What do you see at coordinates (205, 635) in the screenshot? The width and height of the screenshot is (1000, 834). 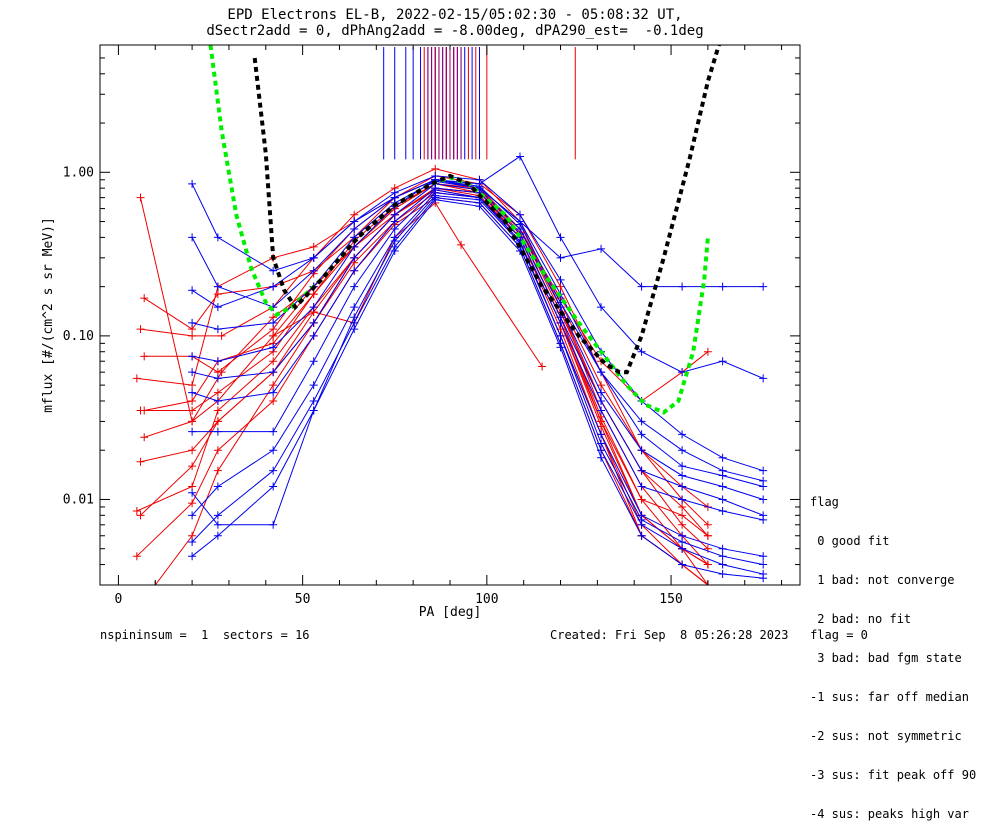 I see `footer-left: nspininsum = 1 sectors = 16` at bounding box center [205, 635].